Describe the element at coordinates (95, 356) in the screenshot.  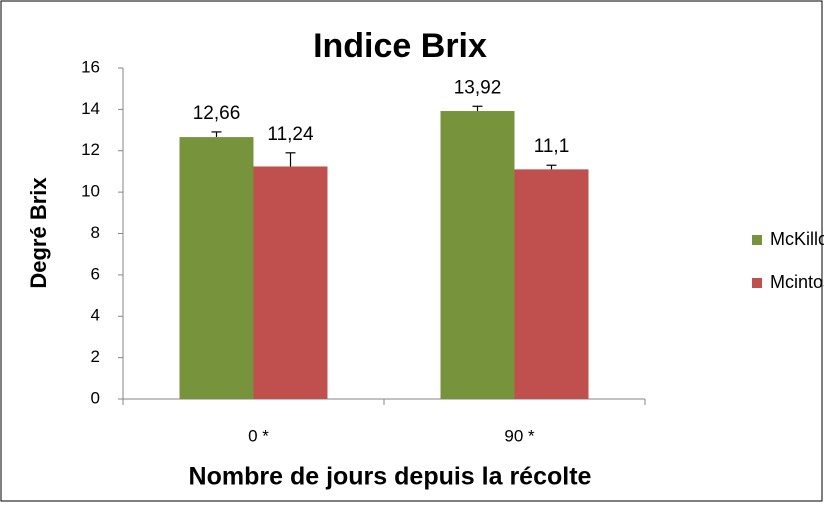
I see `y-tick-label: 2` at that location.